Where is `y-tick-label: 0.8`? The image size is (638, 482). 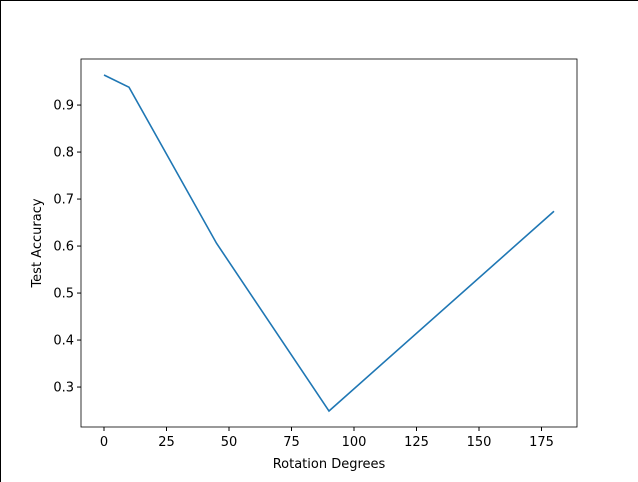
y-tick-label: 0.8 is located at coordinates (63, 153).